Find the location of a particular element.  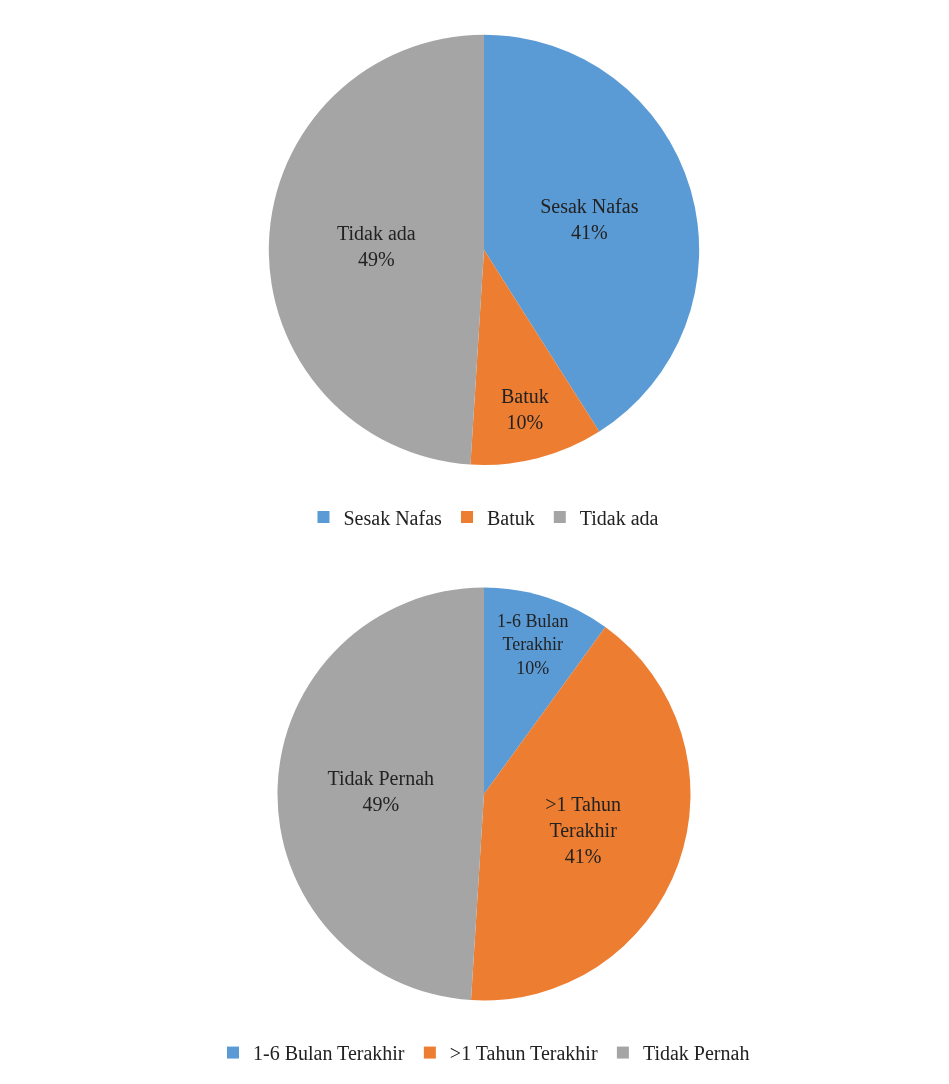

legend-label: Batuk is located at coordinates (511, 517).